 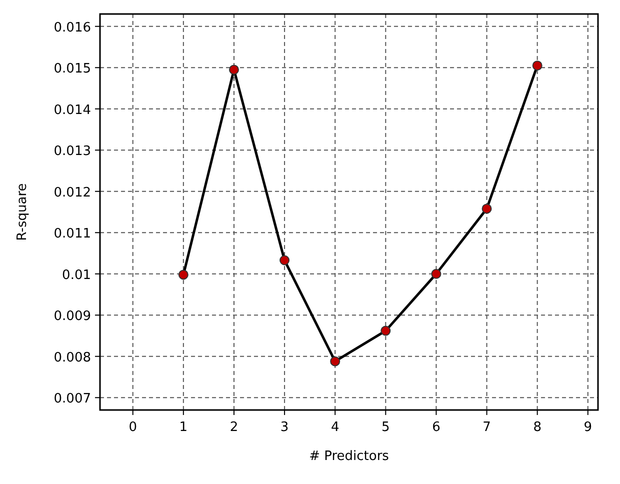 What do you see at coordinates (335, 427) in the screenshot?
I see `x-tick-label: 4` at bounding box center [335, 427].